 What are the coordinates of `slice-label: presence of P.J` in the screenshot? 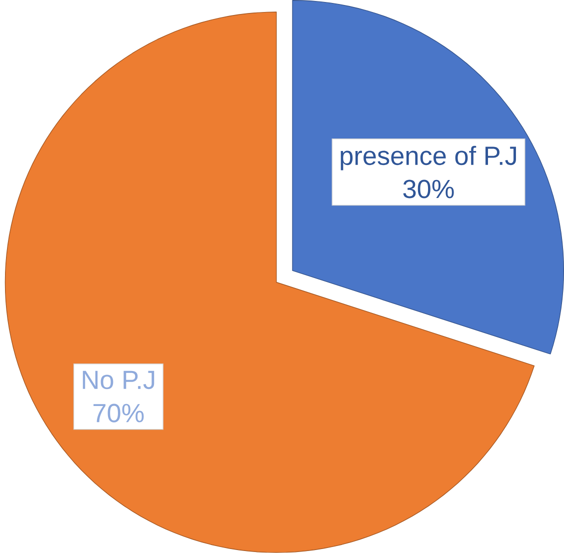 It's located at (428, 158).